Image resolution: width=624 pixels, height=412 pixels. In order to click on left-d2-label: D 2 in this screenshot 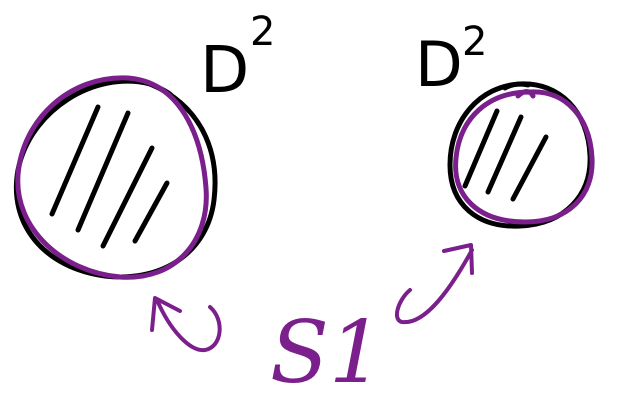, I will do `click(237, 58)`.